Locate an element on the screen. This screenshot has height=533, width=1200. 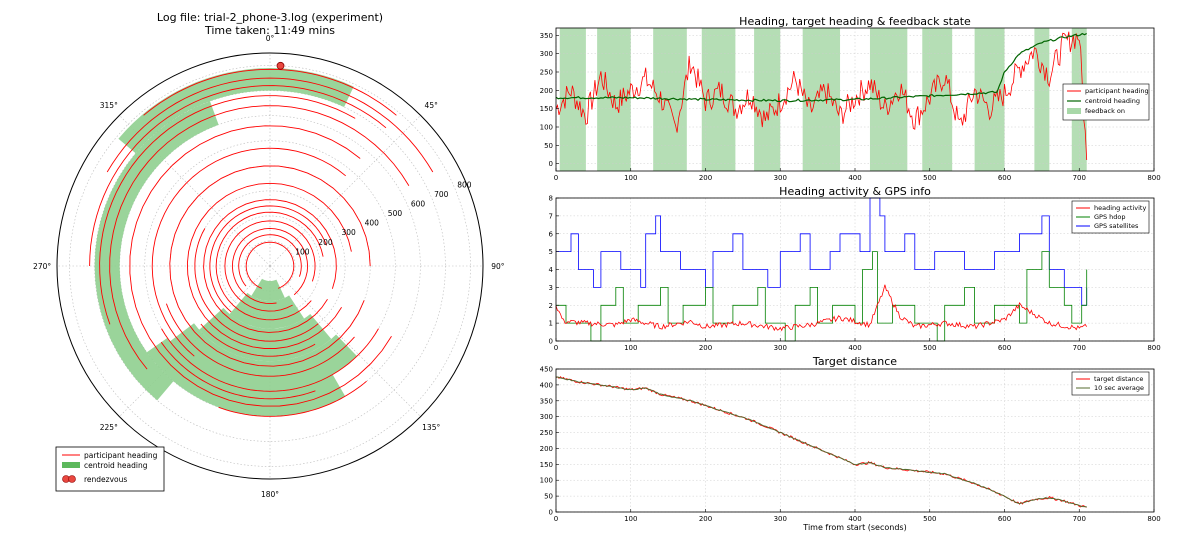
polar-radius-label: 500 is located at coordinates (395, 213).